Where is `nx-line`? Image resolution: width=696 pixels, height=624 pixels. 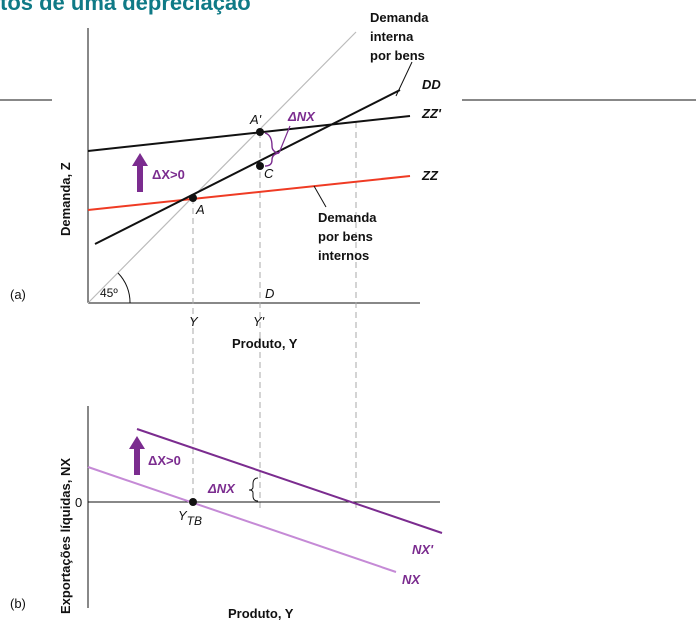
nx-line is located at coordinates (242, 519).